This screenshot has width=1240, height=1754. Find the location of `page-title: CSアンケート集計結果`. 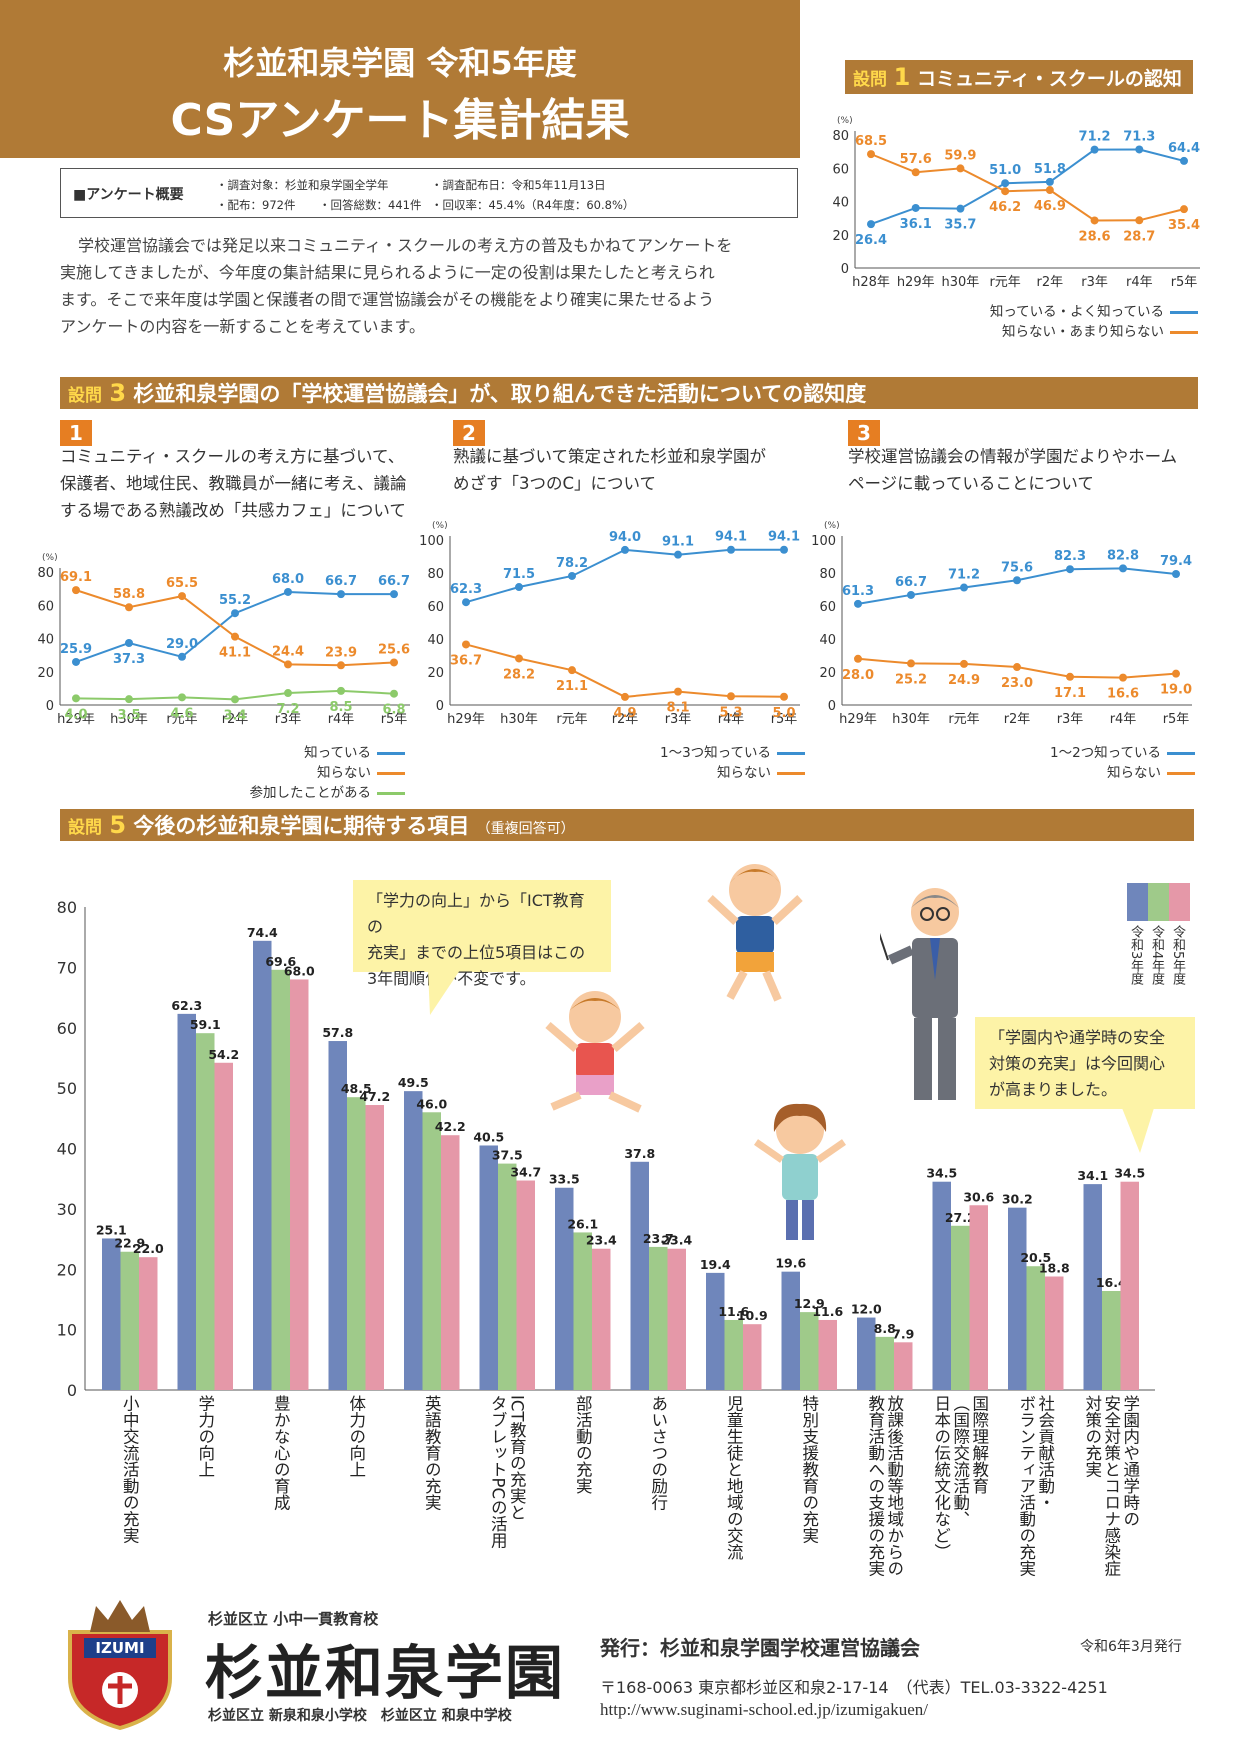

page-title: CSアンケート集計結果 is located at coordinates (400, 120).